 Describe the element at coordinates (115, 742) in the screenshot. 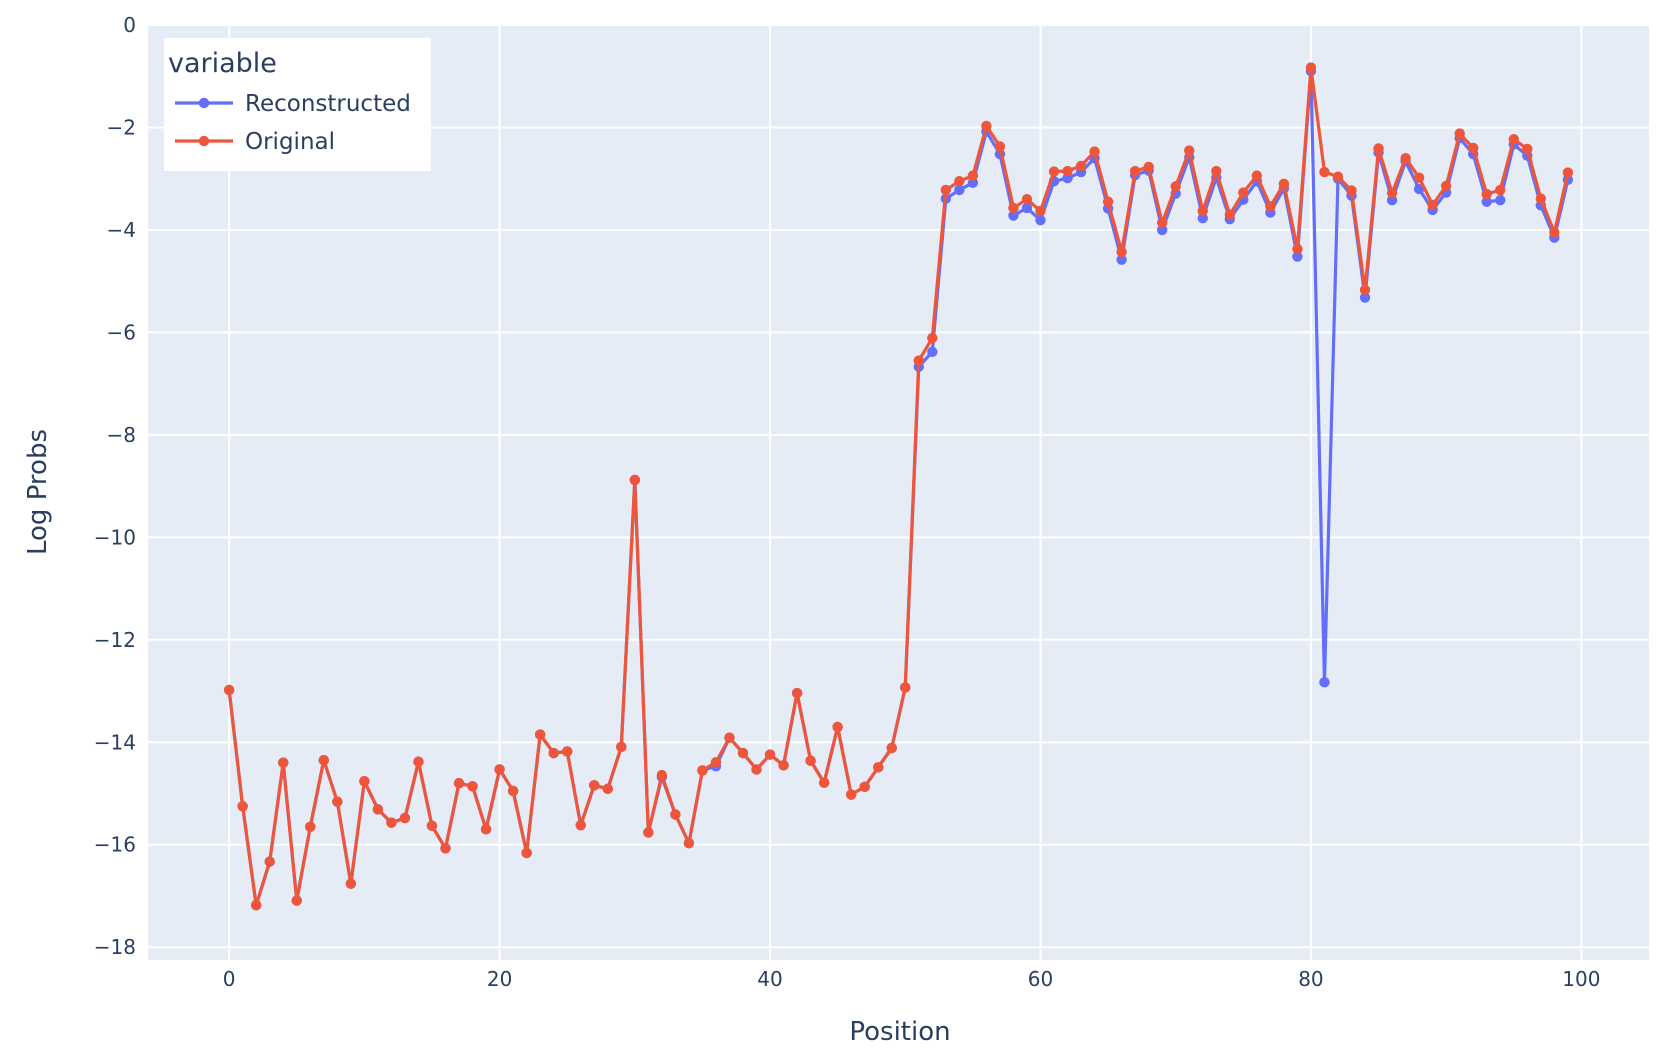

I see `y-tick-label: −14` at that location.